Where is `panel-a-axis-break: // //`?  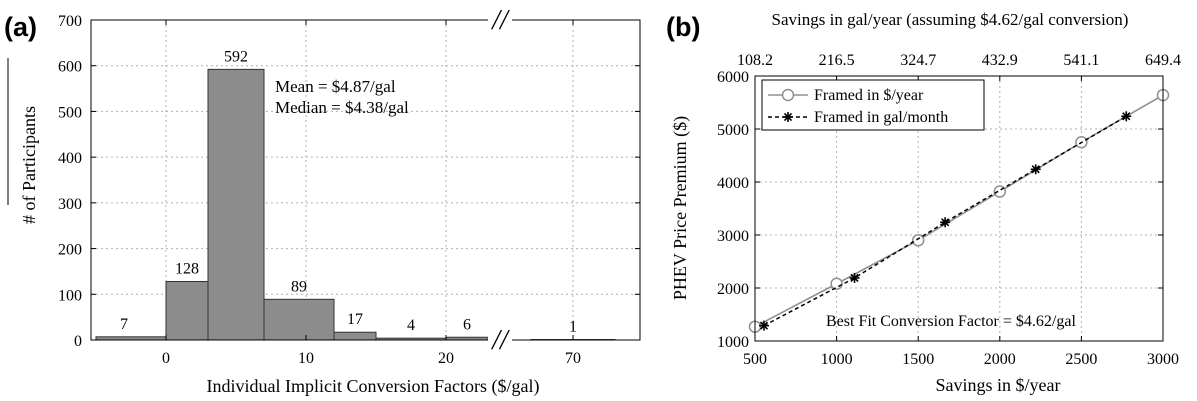 panel-a-axis-break: // // is located at coordinates (500, 180).